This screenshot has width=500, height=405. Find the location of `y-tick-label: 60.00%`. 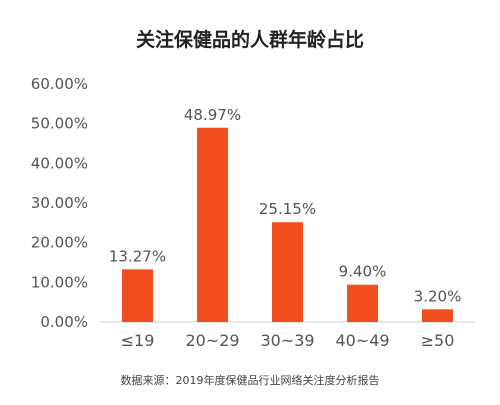

y-tick-label: 60.00% is located at coordinates (59, 84).